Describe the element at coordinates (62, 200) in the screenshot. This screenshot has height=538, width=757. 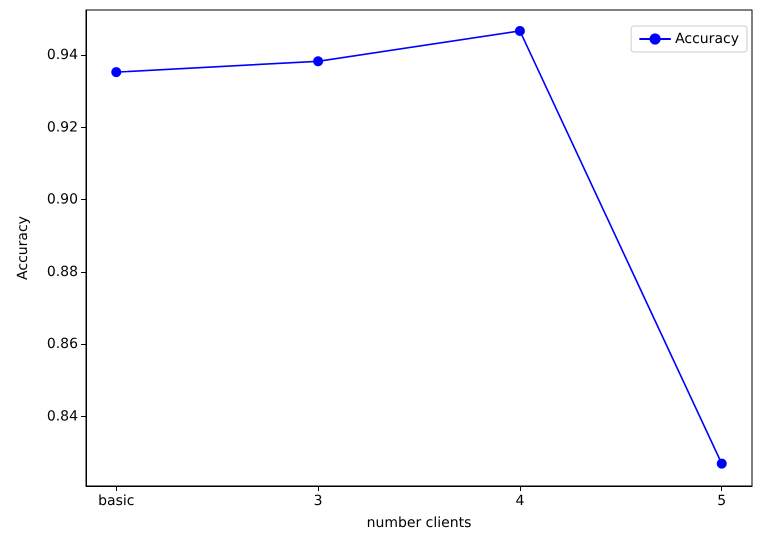
I see `y-tick-label: 0.90` at that location.